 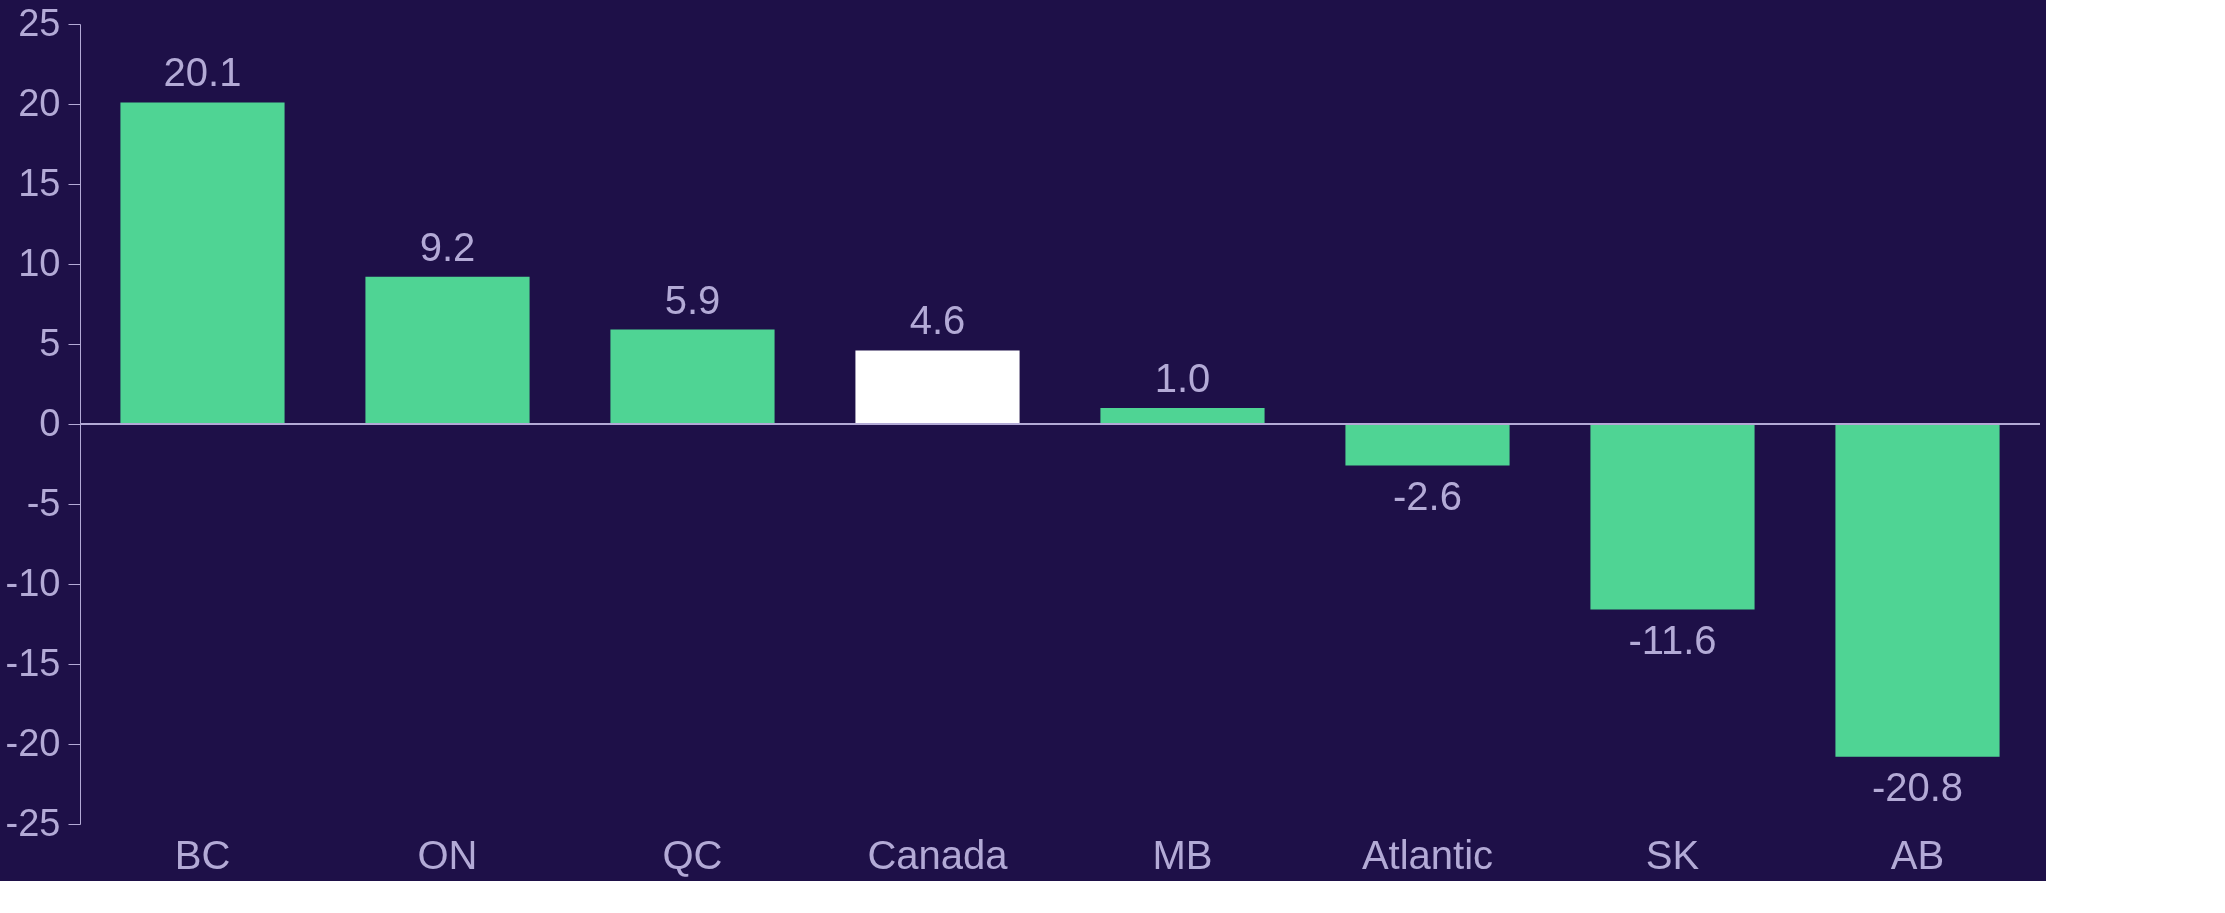 I want to click on x-tick-label: ON, so click(x=447, y=854).